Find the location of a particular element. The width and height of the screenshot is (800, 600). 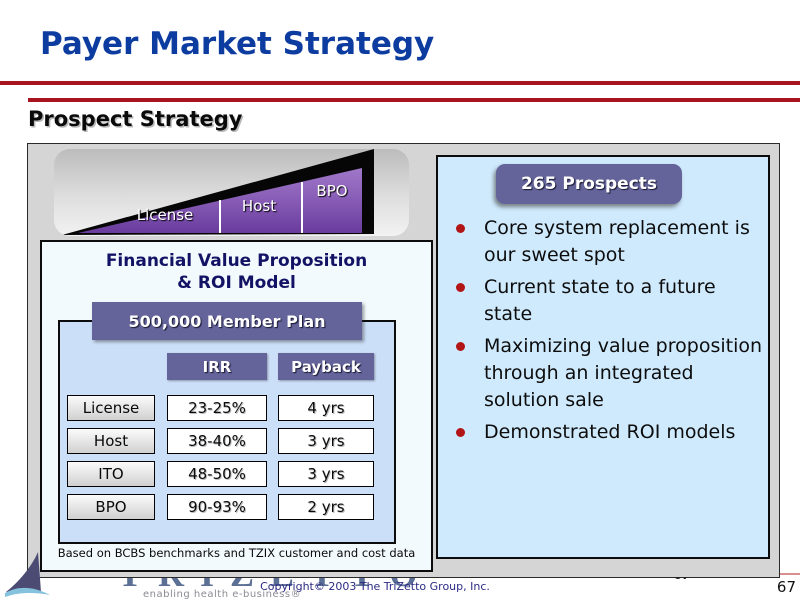

page-number: 67 is located at coordinates (786, 587).